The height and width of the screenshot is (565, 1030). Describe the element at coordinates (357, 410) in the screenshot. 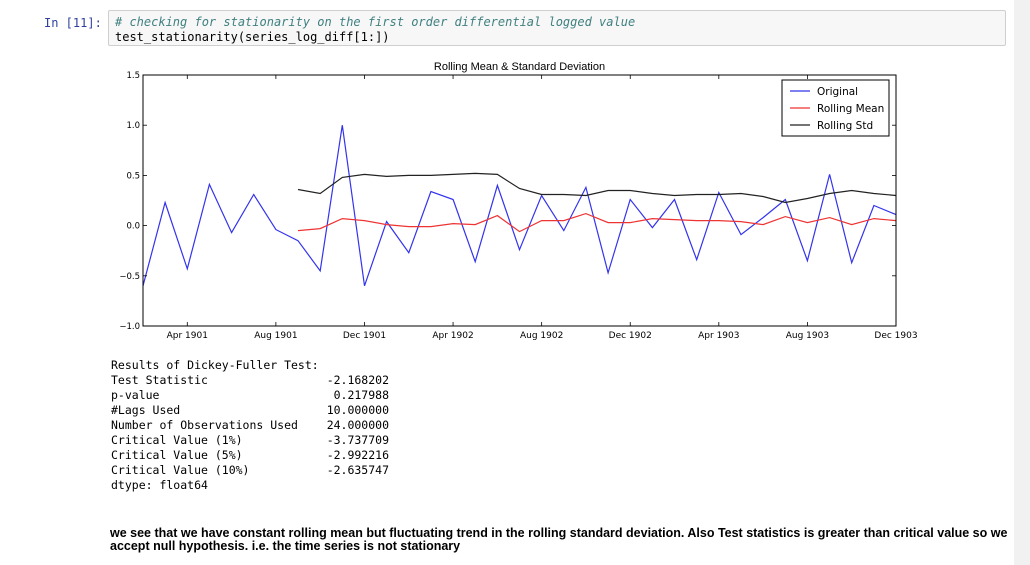

I see `result-value: 10.000000` at that location.